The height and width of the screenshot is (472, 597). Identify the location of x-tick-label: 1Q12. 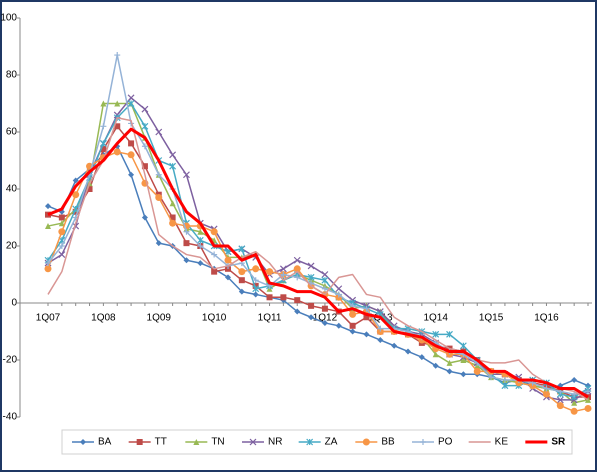
(325, 318).